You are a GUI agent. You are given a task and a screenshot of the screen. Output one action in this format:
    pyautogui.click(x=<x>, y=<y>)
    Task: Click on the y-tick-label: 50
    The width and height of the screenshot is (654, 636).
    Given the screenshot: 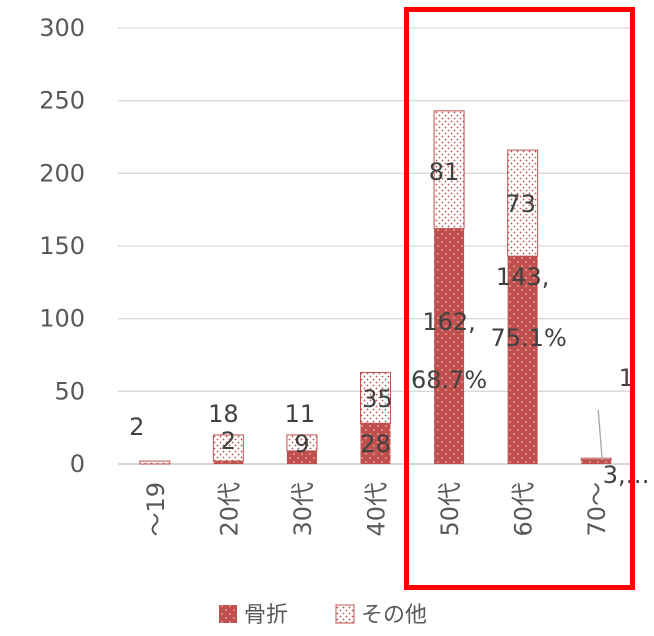 What is the action you would take?
    pyautogui.click(x=69, y=391)
    